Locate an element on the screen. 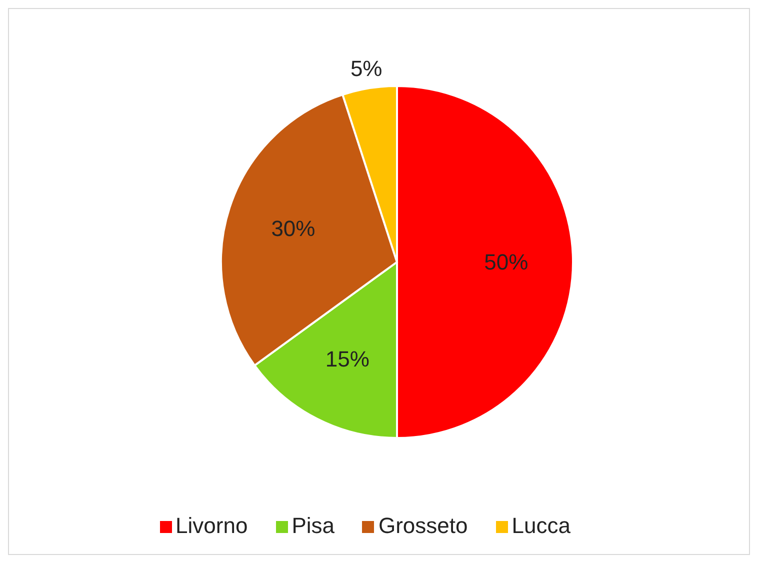  legend-label: Grosseto is located at coordinates (423, 525).